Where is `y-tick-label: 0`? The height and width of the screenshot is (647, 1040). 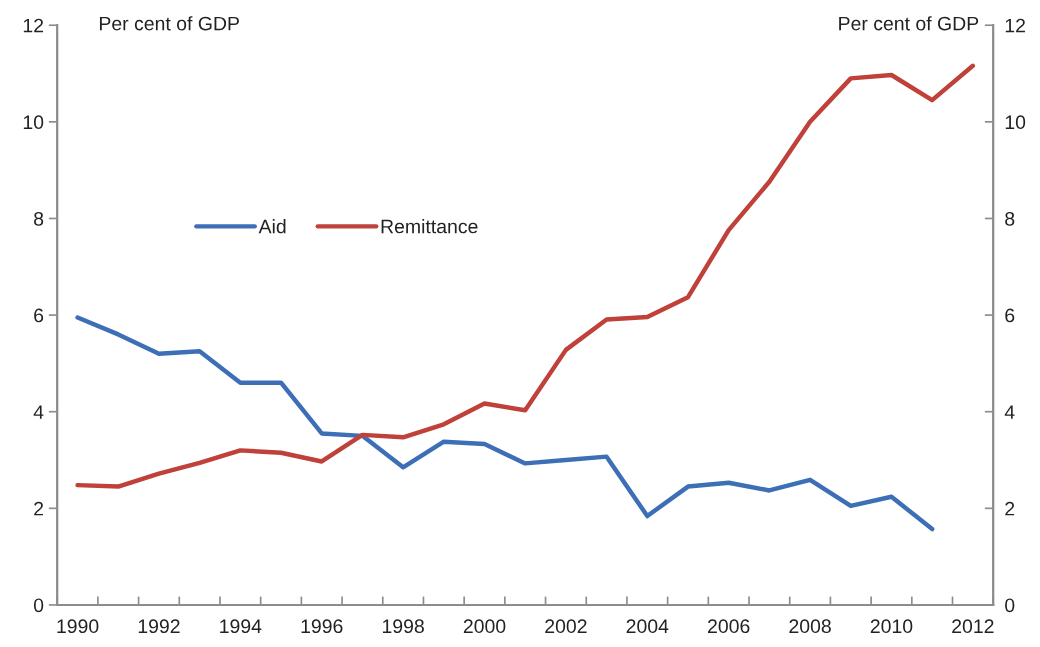
y-tick-label: 0 is located at coordinates (38, 605).